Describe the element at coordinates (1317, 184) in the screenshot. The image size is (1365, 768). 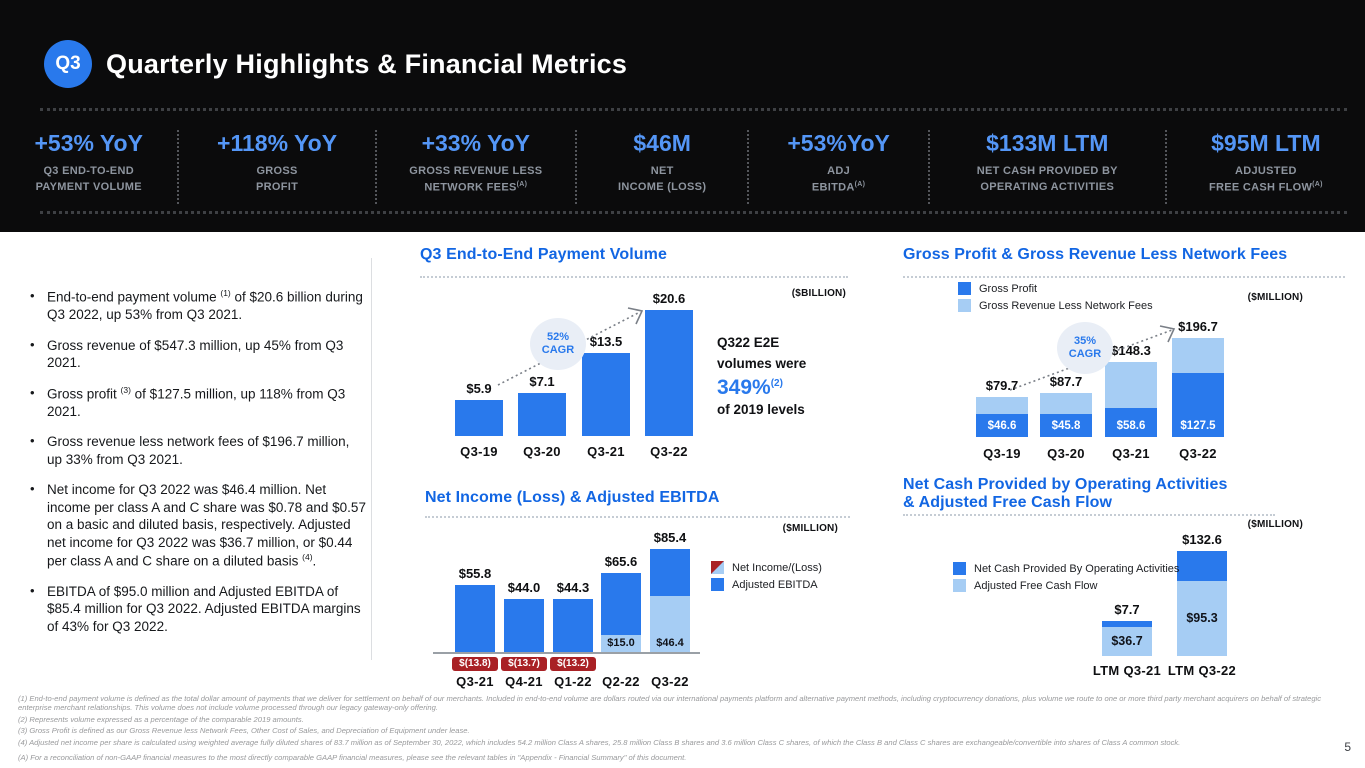
I see `footnote-marker: (A)` at that location.